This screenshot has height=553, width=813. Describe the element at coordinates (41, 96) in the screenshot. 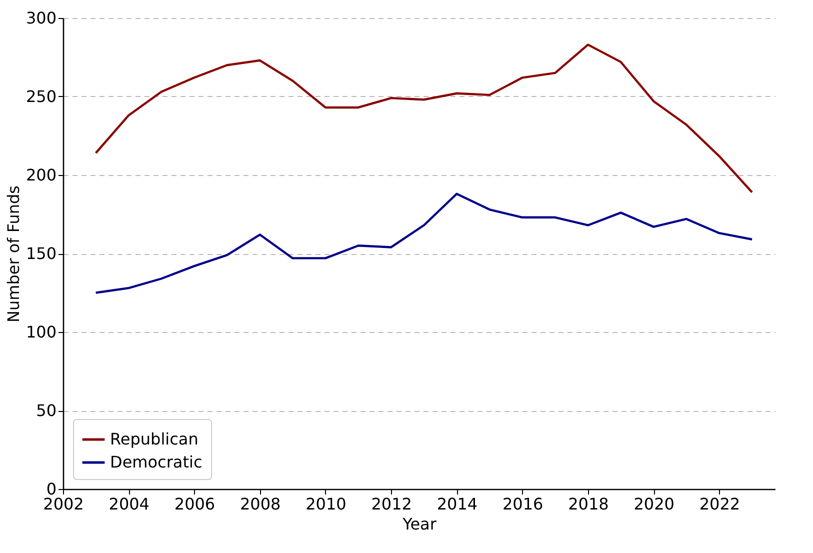

I see `y-tick-label: 250` at that location.